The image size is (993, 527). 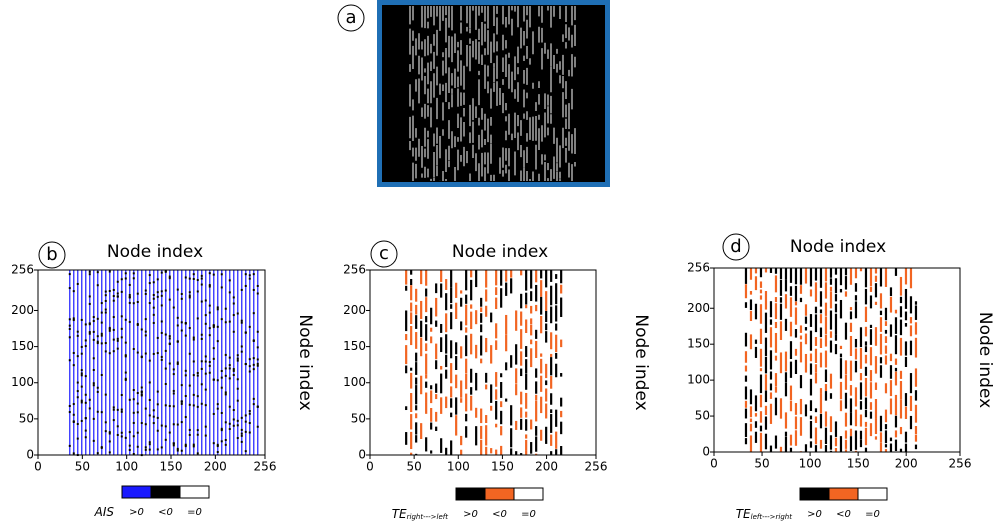 What do you see at coordinates (458, 467) in the screenshot?
I see `x-tick-label: 100` at bounding box center [458, 467].